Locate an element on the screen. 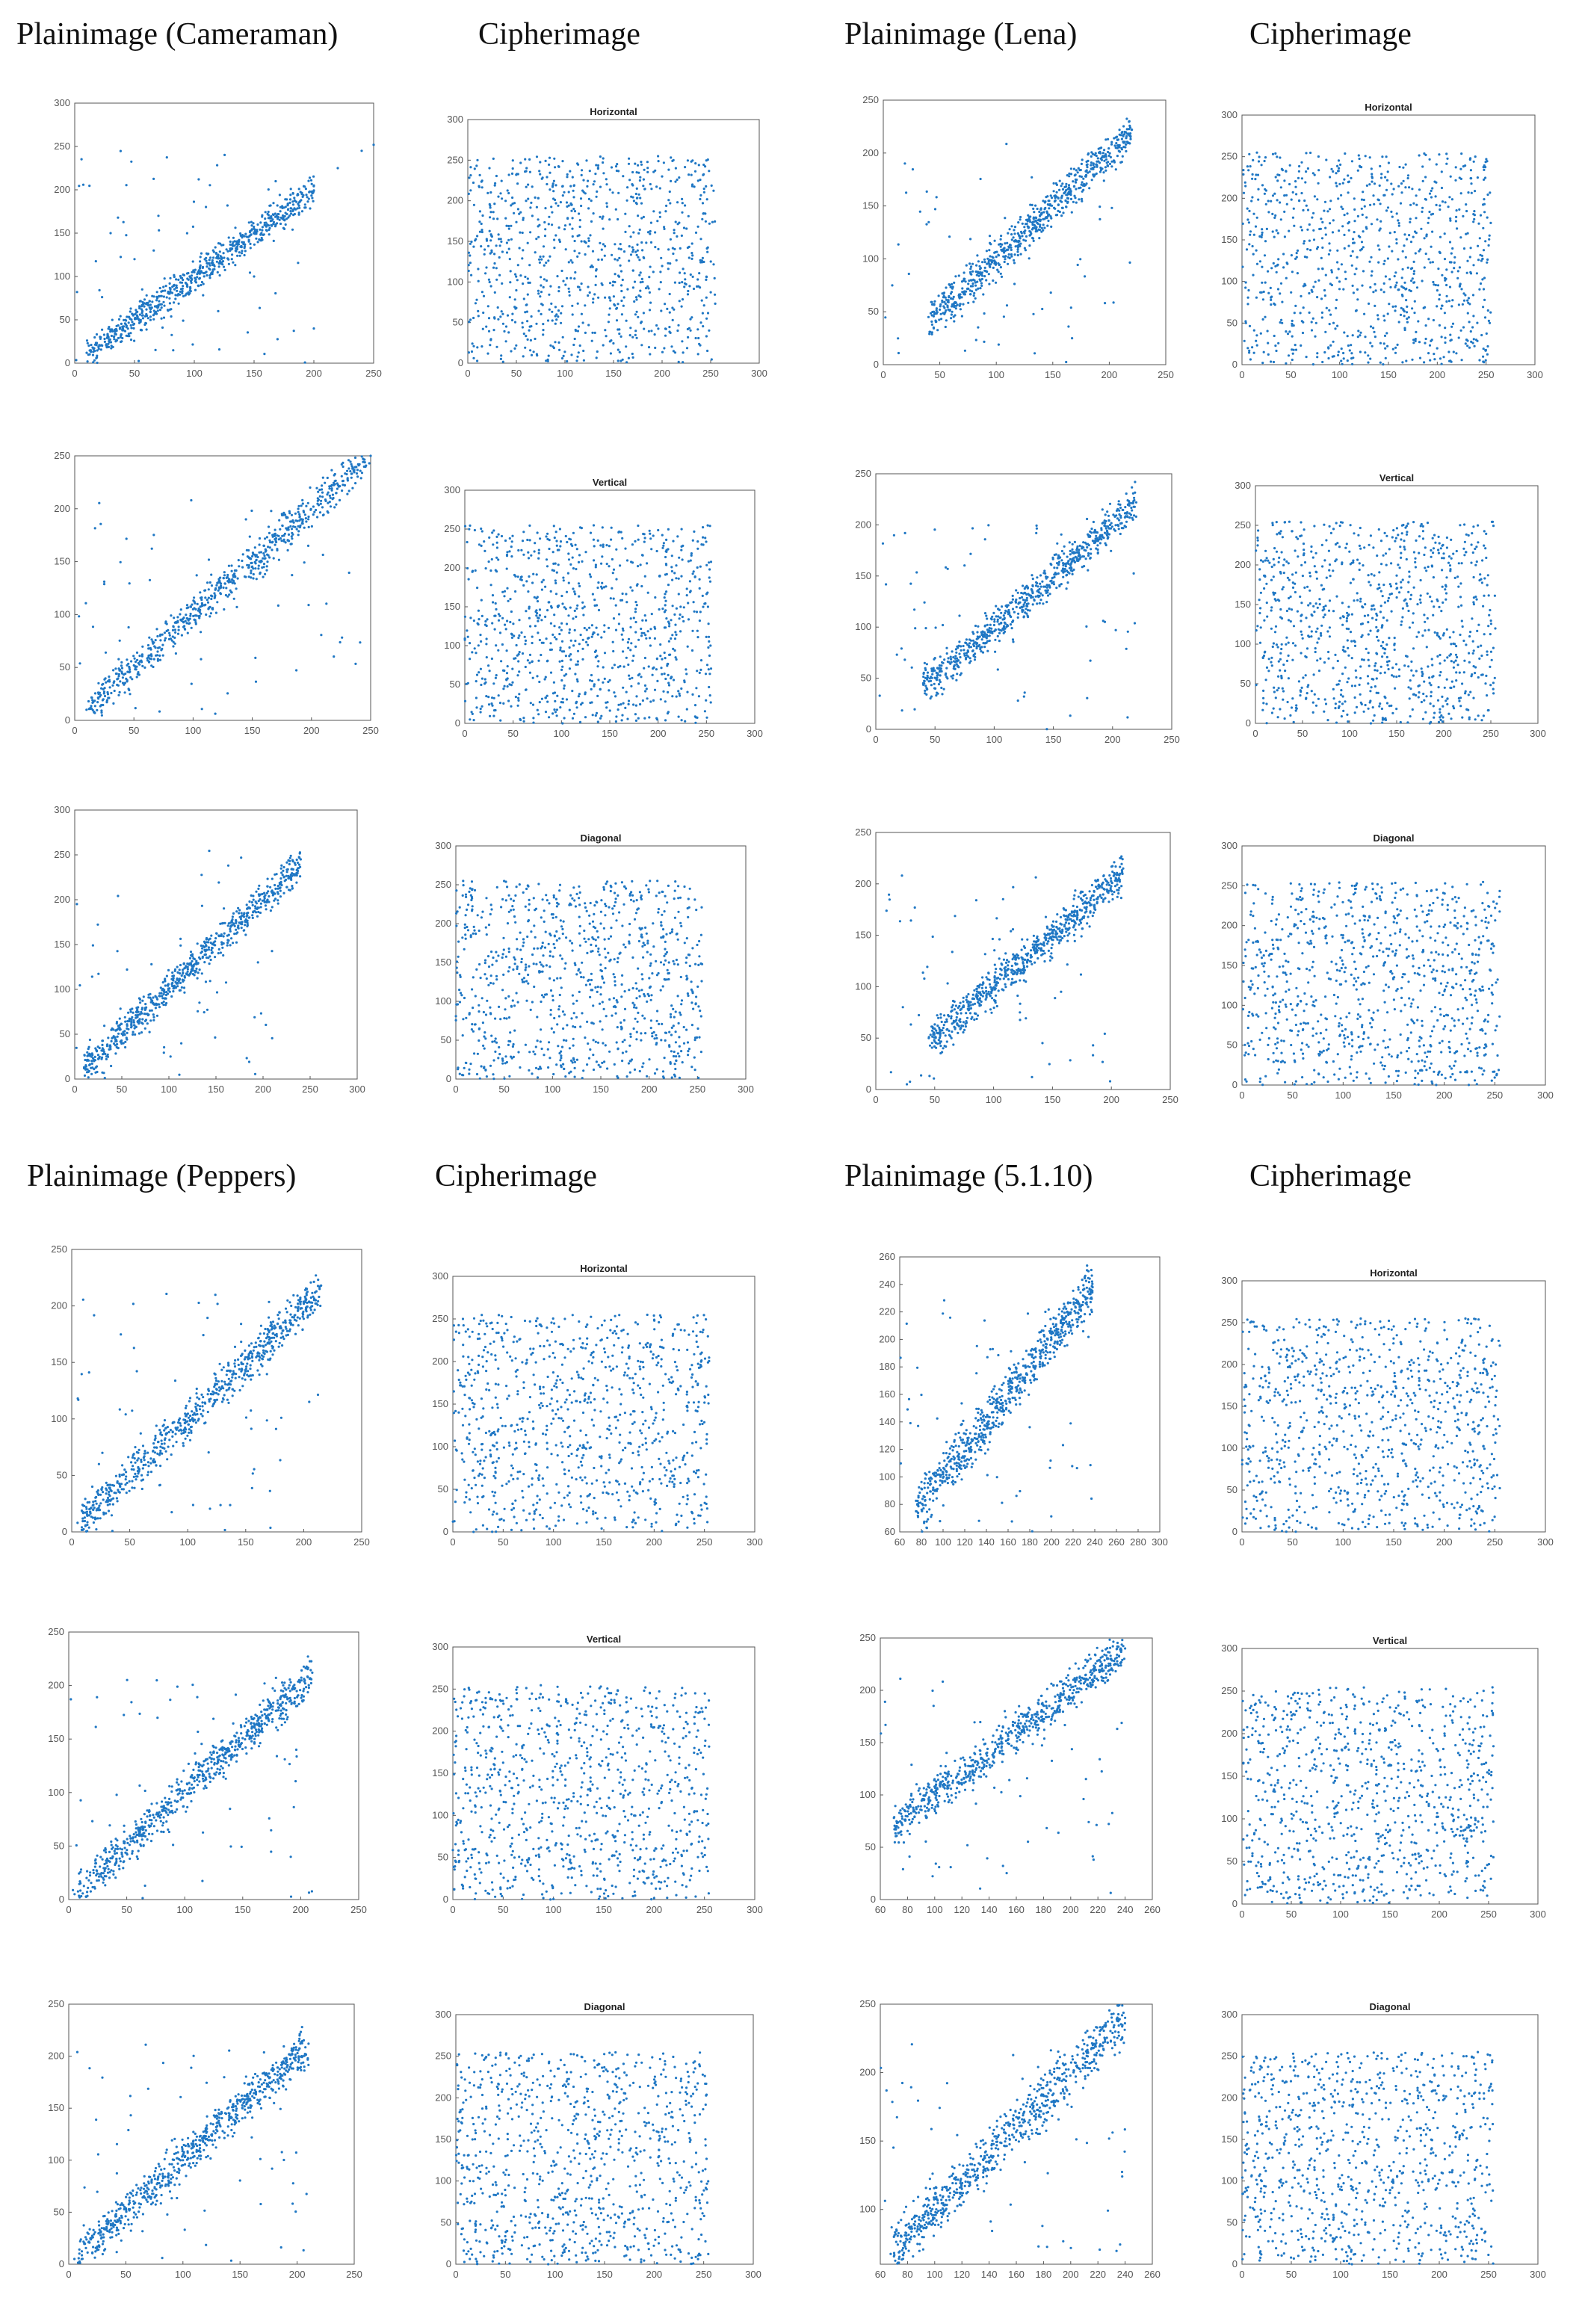  data-points is located at coordinates (1367, 258).